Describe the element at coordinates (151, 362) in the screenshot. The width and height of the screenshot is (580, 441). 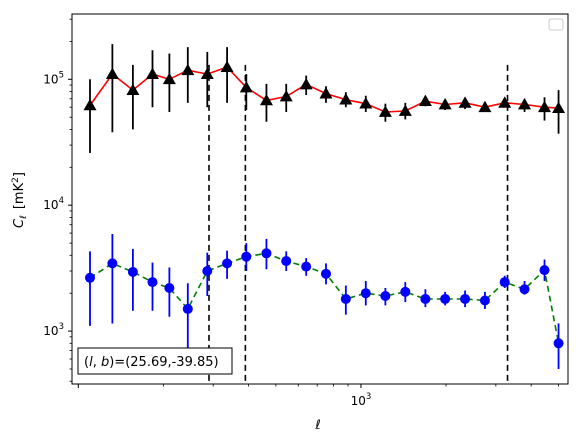
I see `annotation-text: (l, b)=(25.69,-39.85)` at that location.